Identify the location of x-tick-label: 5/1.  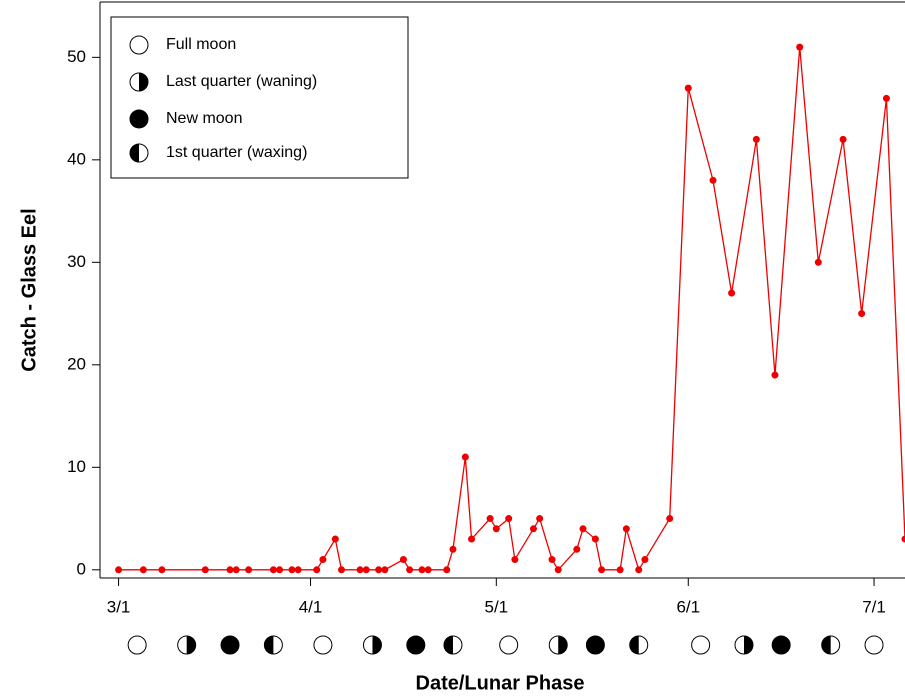
(496, 606).